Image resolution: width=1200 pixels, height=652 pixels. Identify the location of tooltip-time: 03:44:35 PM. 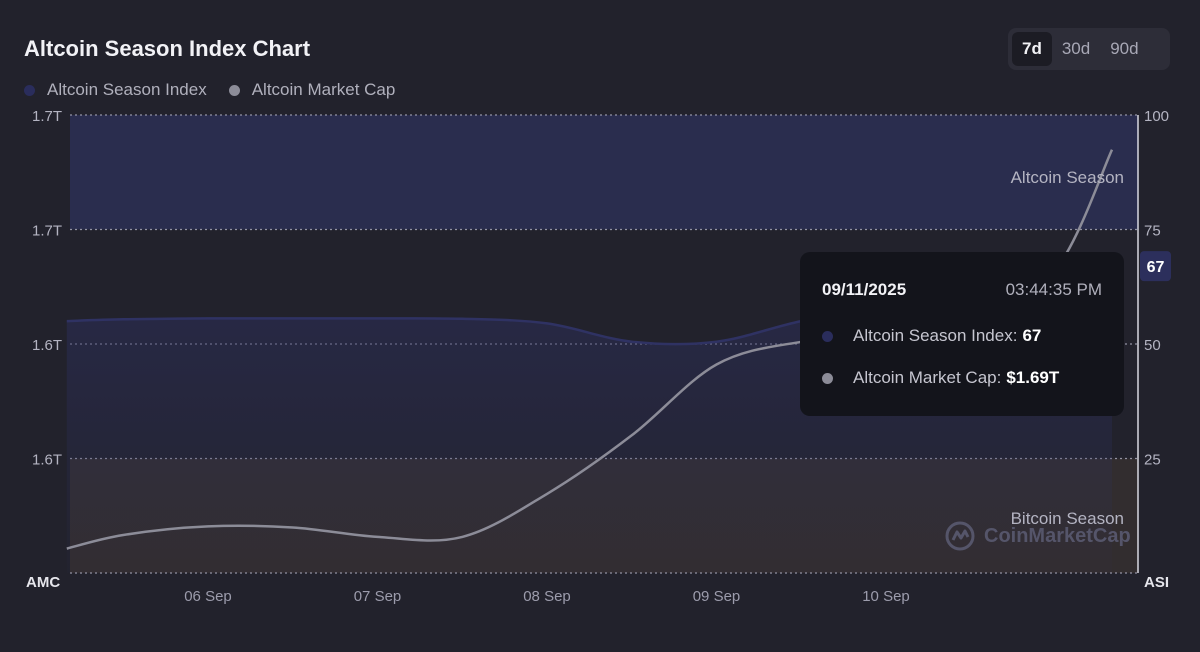
(1053, 289).